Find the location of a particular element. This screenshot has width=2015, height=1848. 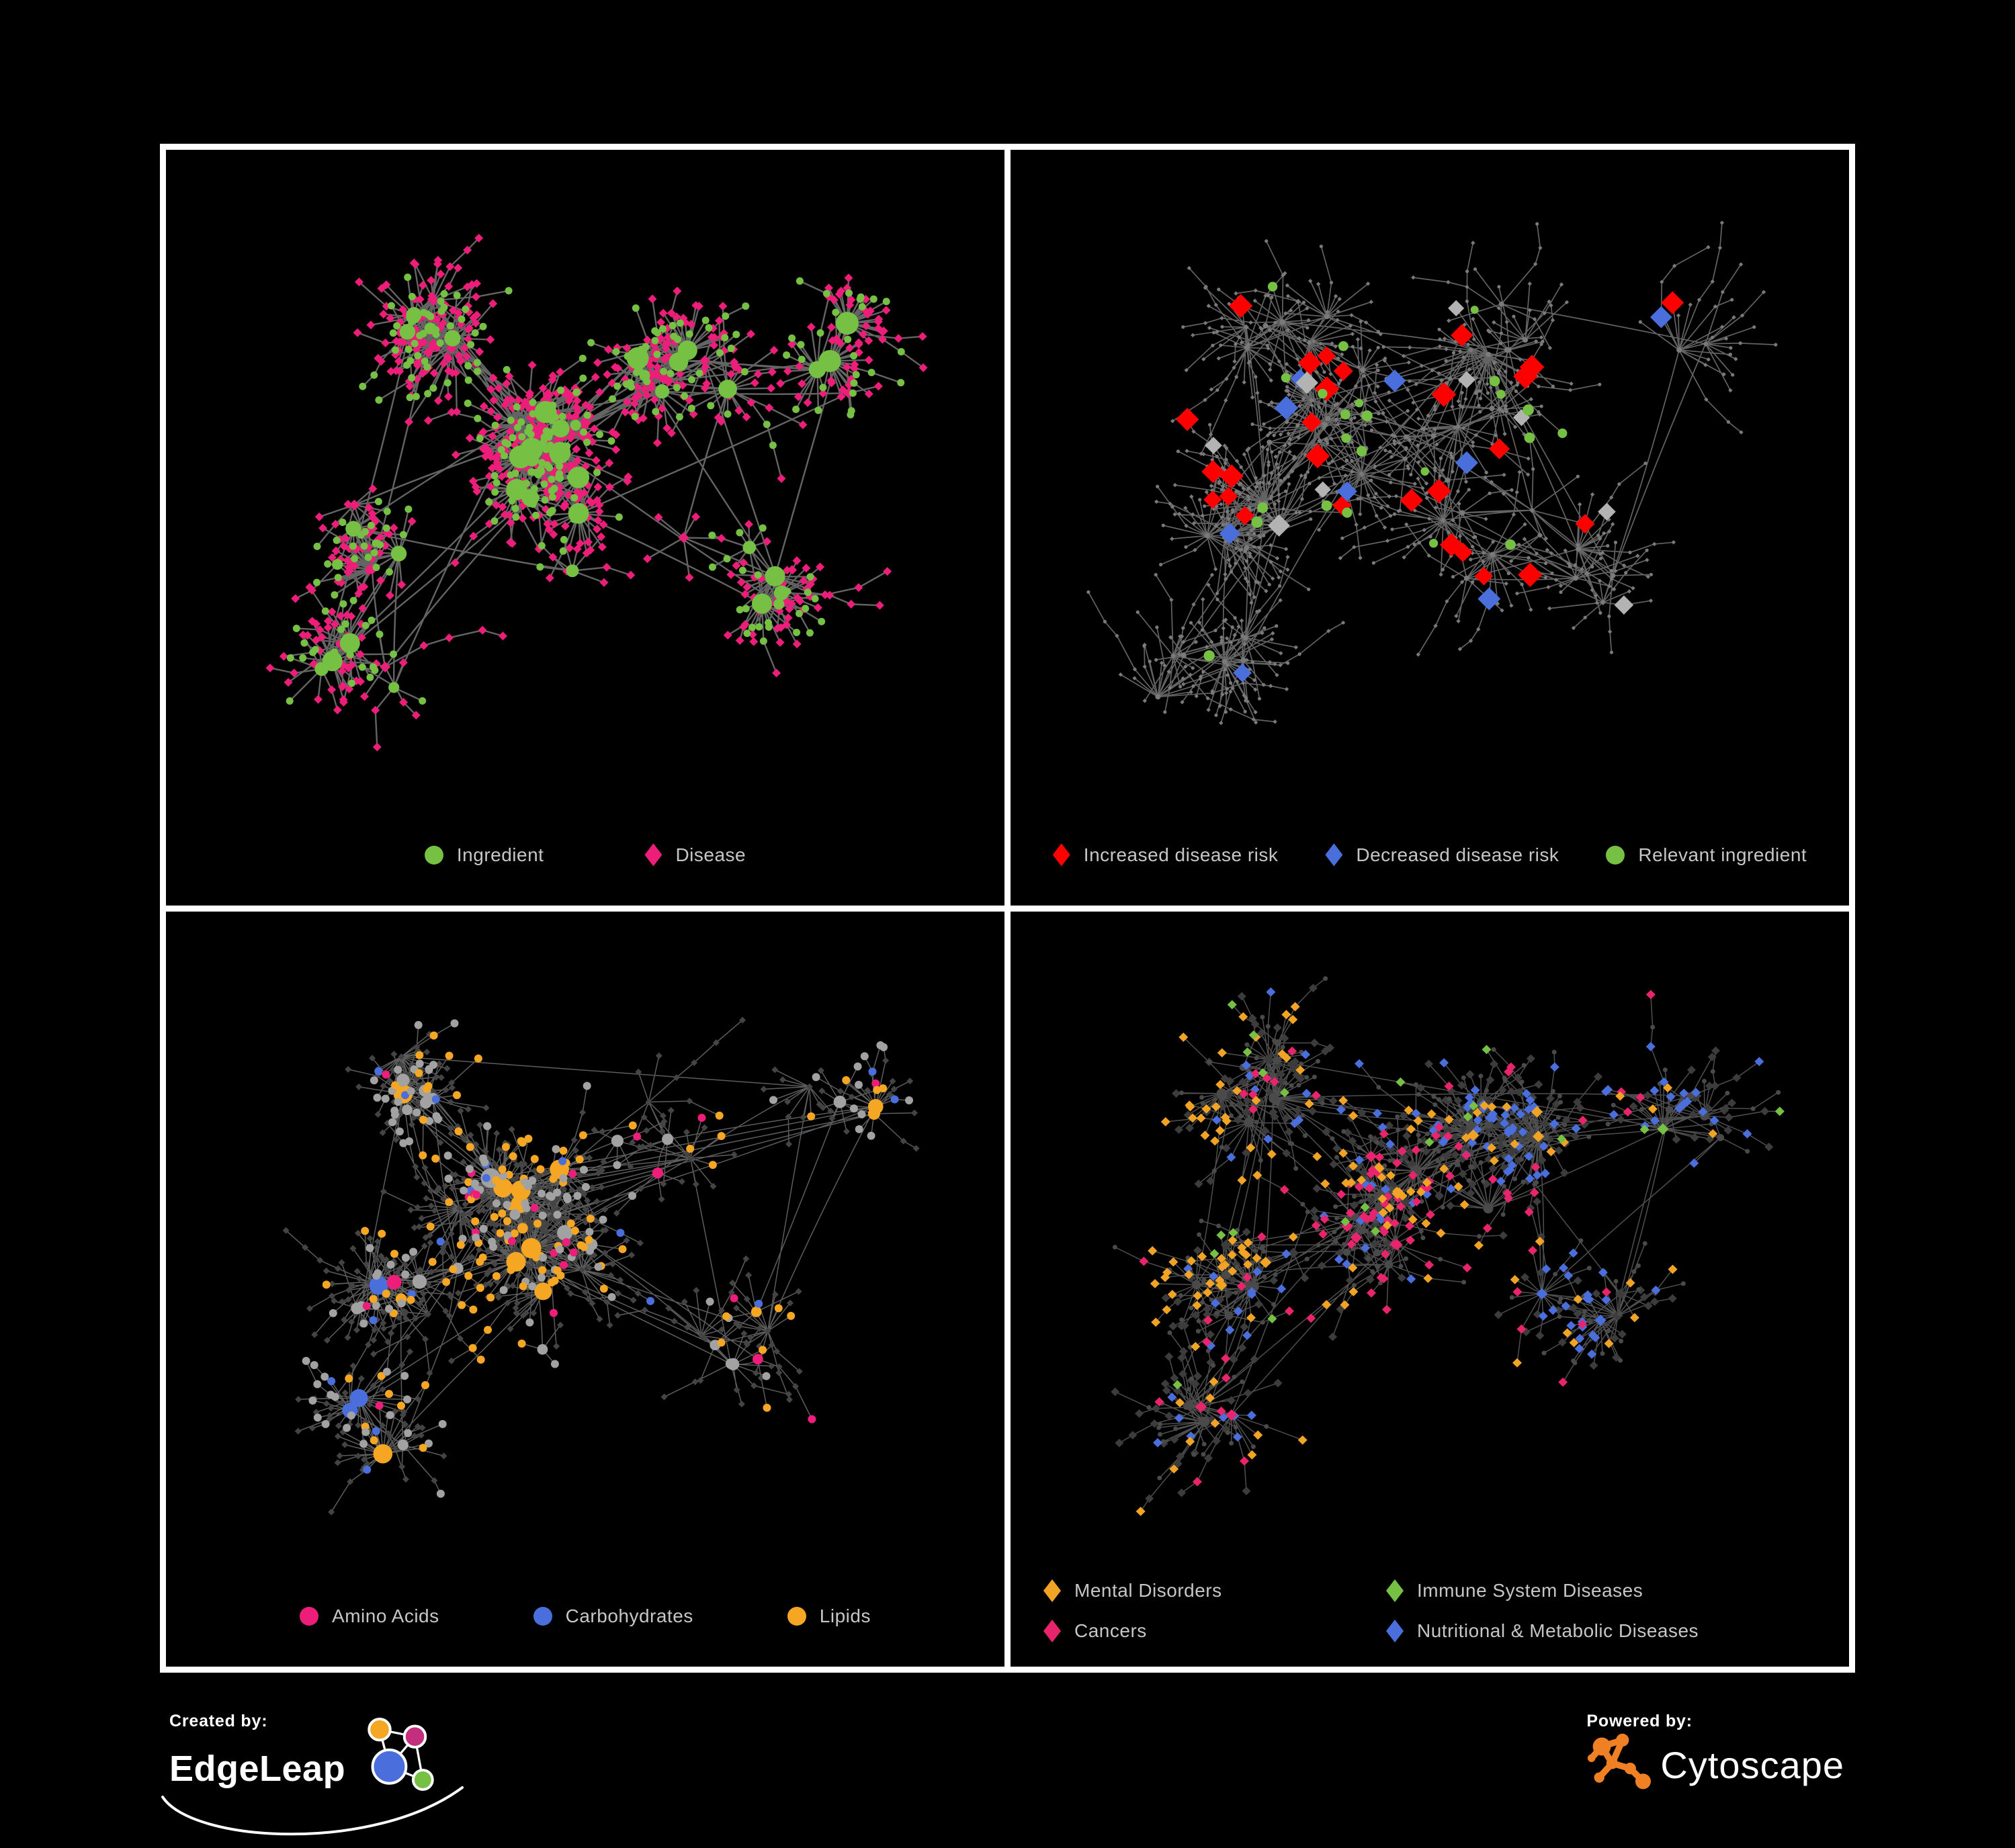

legend-item: Decreased disease risk is located at coordinates (1442, 855).